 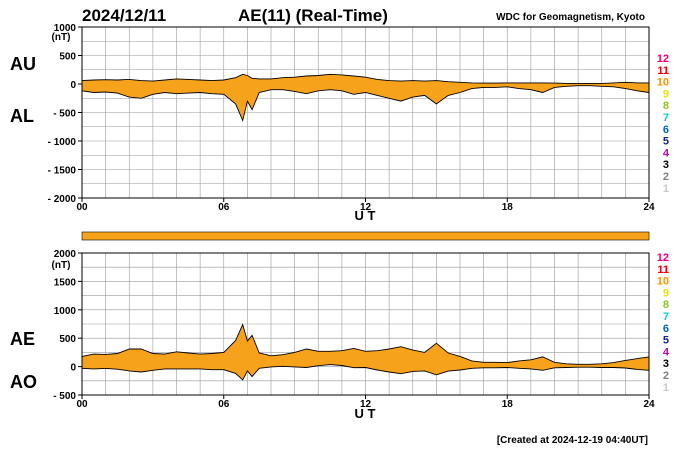 What do you see at coordinates (61, 37) in the screenshot?
I see `au-al-unit: (nT)` at bounding box center [61, 37].